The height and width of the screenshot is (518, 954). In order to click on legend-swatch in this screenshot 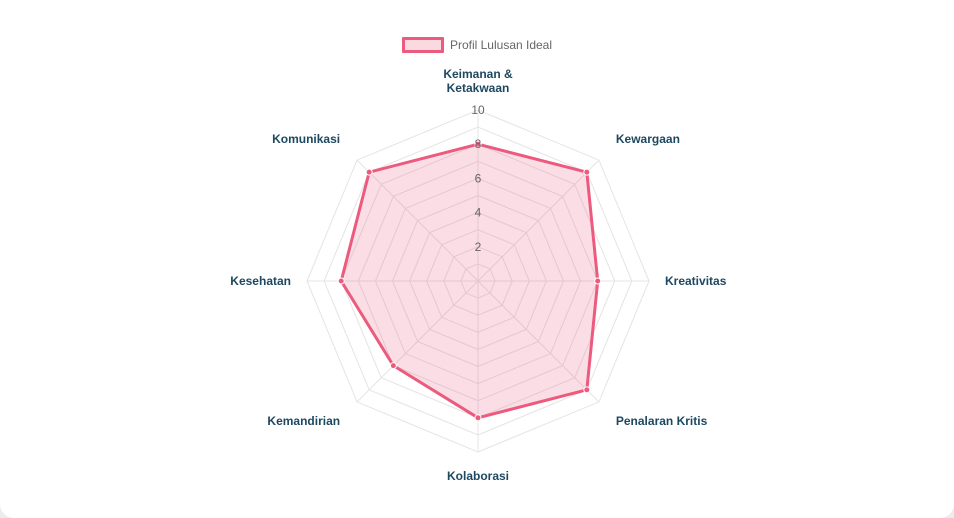, I will do `click(422, 45)`.